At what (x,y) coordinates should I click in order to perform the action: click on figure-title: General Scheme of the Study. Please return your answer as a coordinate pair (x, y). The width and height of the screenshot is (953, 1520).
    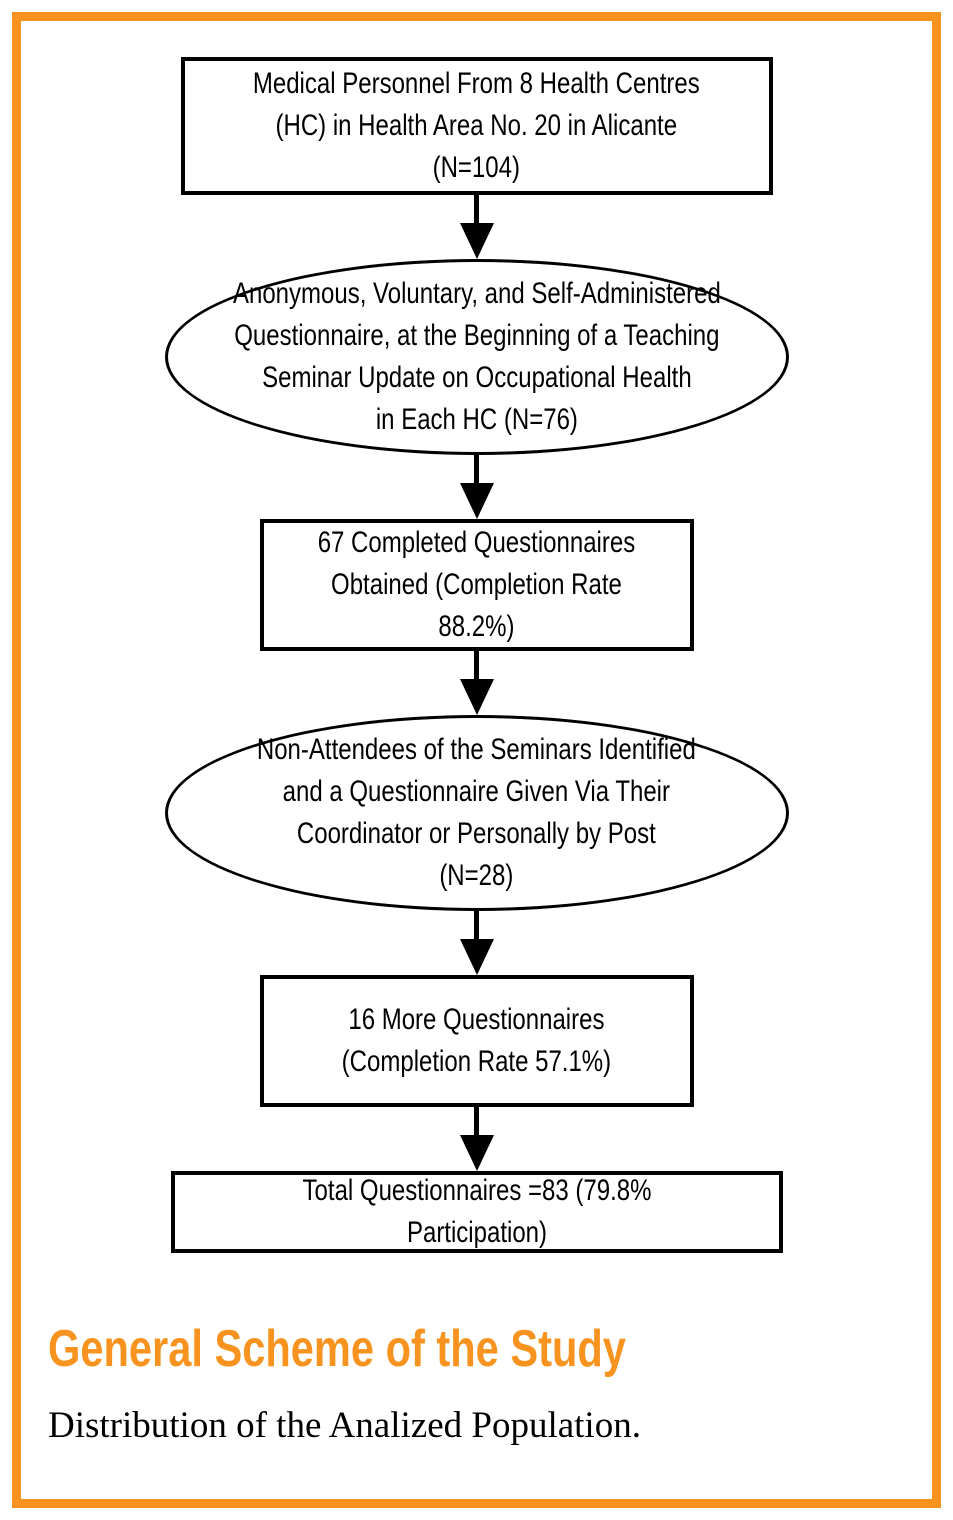
    Looking at the image, I should click on (337, 1349).